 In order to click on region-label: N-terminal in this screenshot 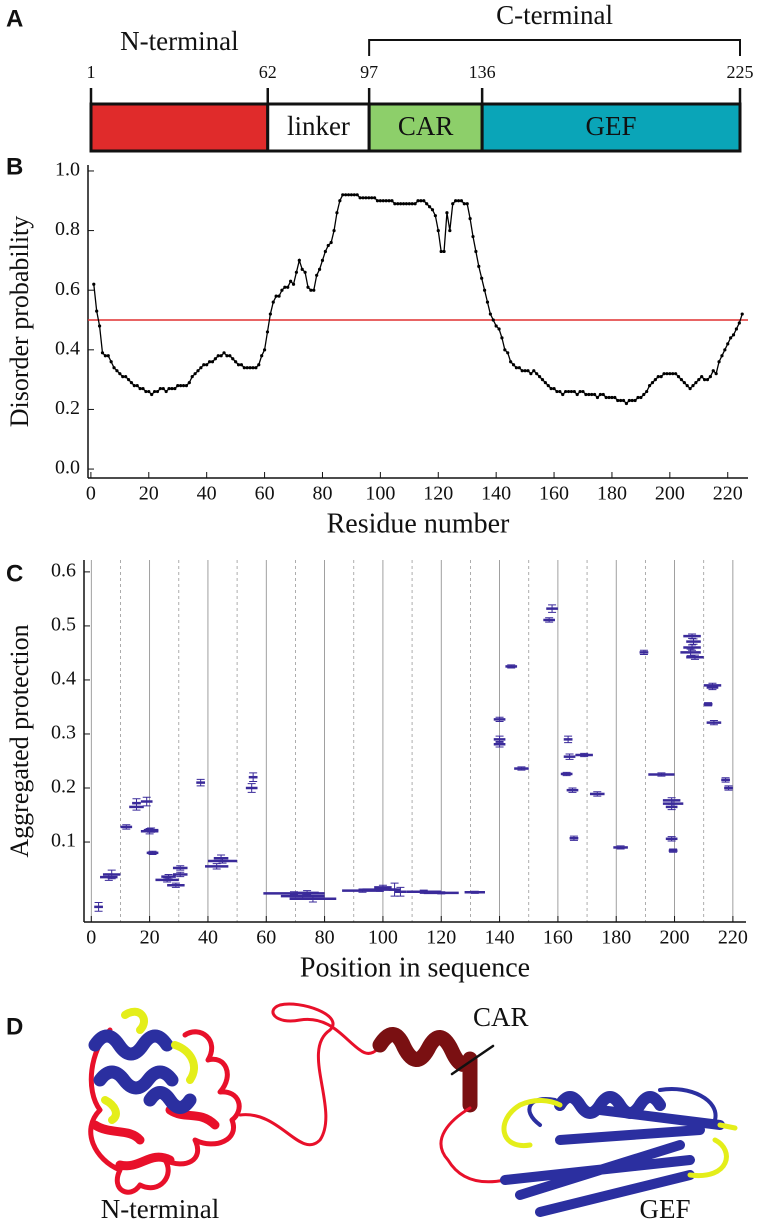, I will do `click(179, 41)`.